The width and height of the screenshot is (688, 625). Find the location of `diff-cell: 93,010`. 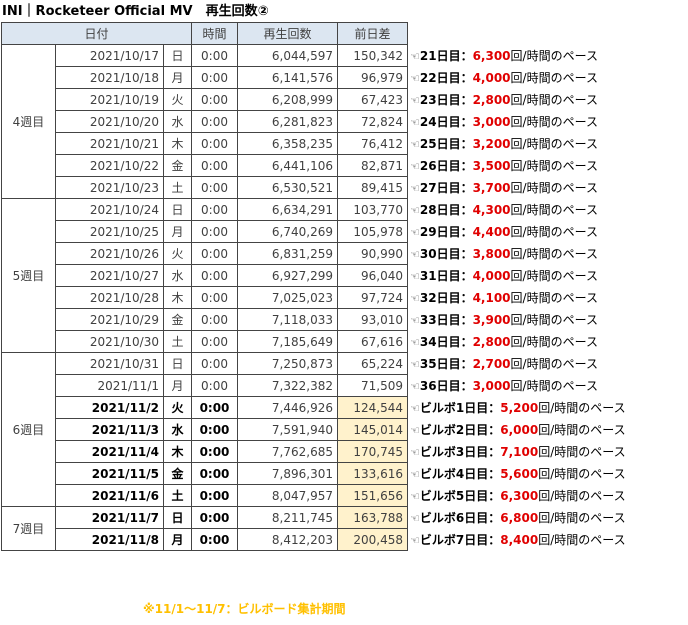

diff-cell: 93,010 is located at coordinates (372, 319).